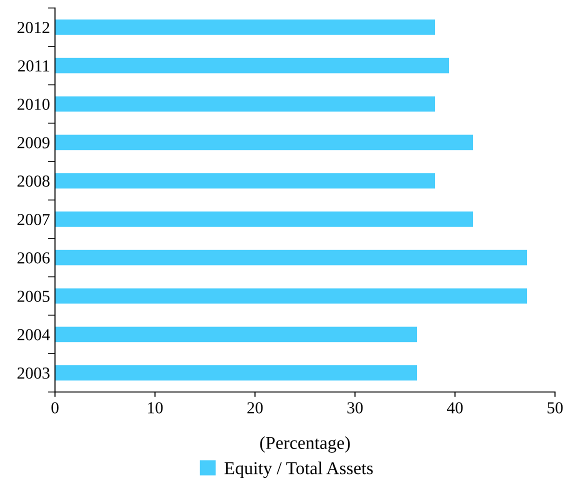 The height and width of the screenshot is (484, 574). What do you see at coordinates (155, 408) in the screenshot?
I see `x-tick-label: 10` at bounding box center [155, 408].